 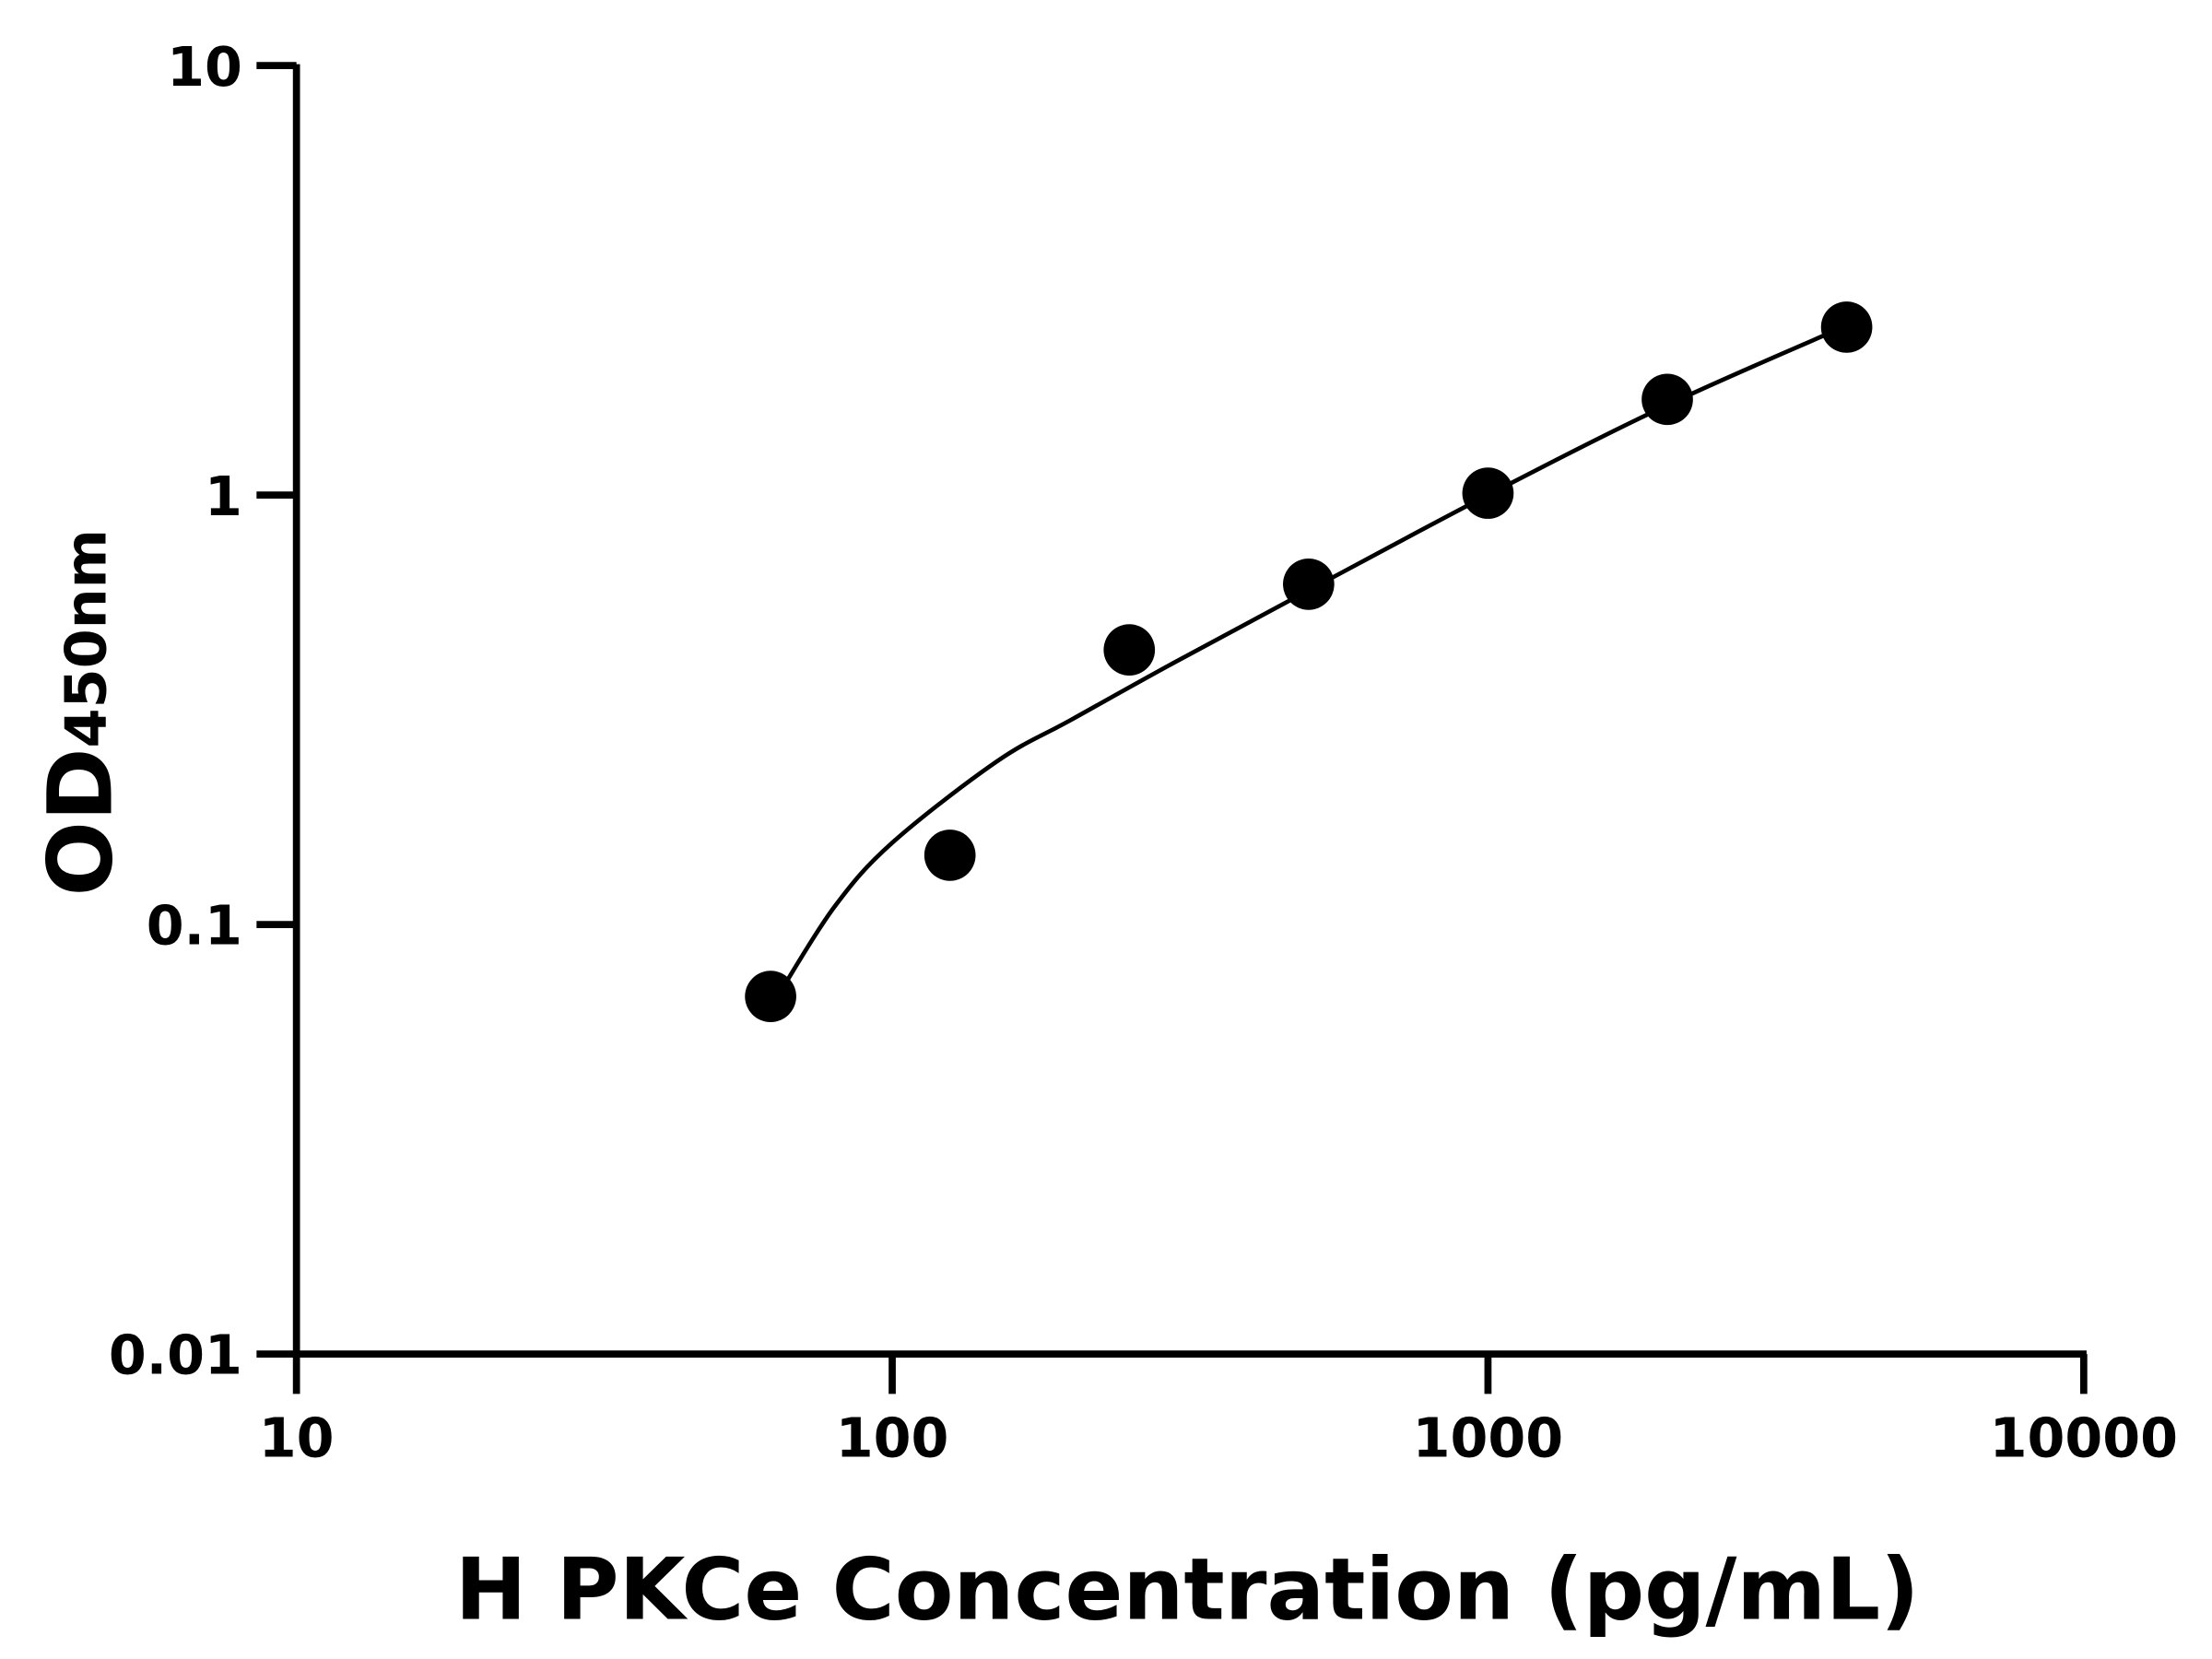 What do you see at coordinates (203, 711) in the screenshot?
I see `y-ticks: 0.01 0.1 1 10` at bounding box center [203, 711].